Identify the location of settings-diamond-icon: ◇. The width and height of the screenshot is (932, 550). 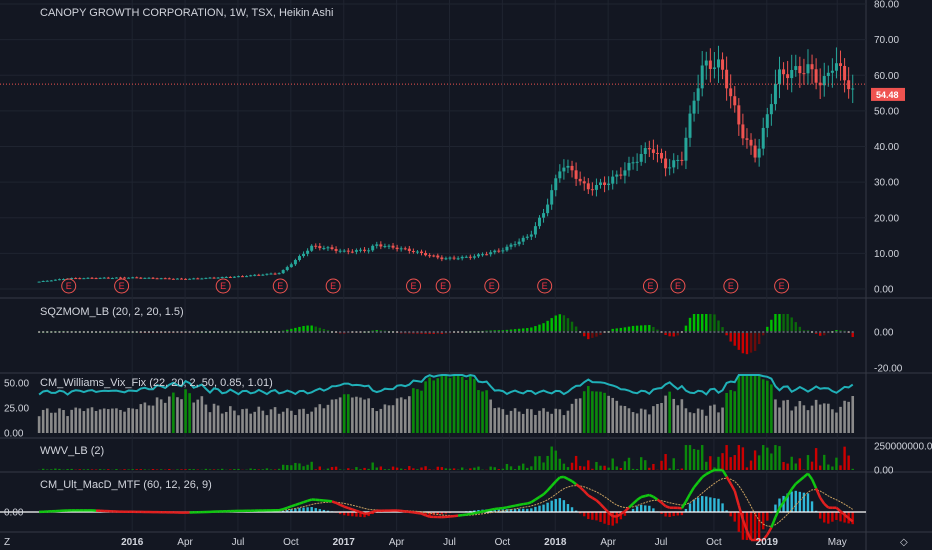
(904, 542).